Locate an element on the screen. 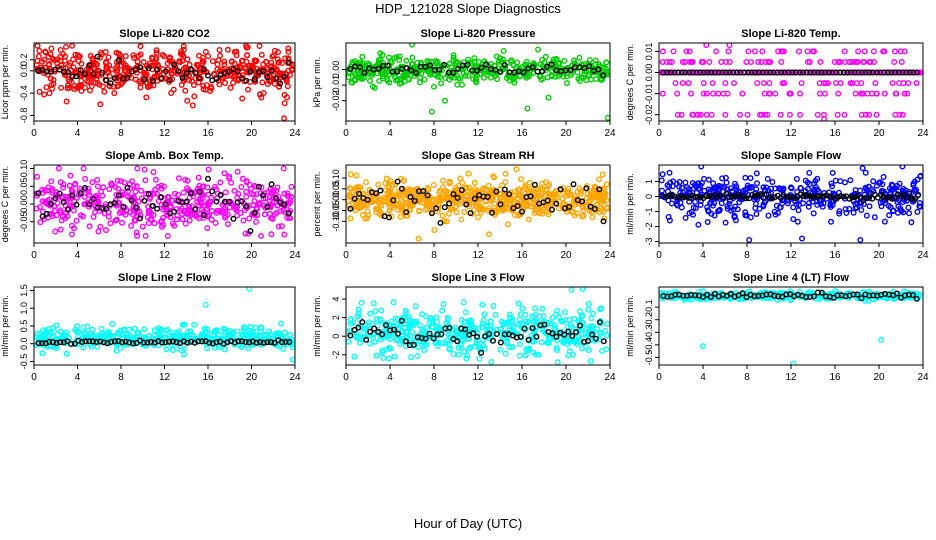 This screenshot has width=936, height=540. y-tick-label: 0 is located at coordinates (336, 336).